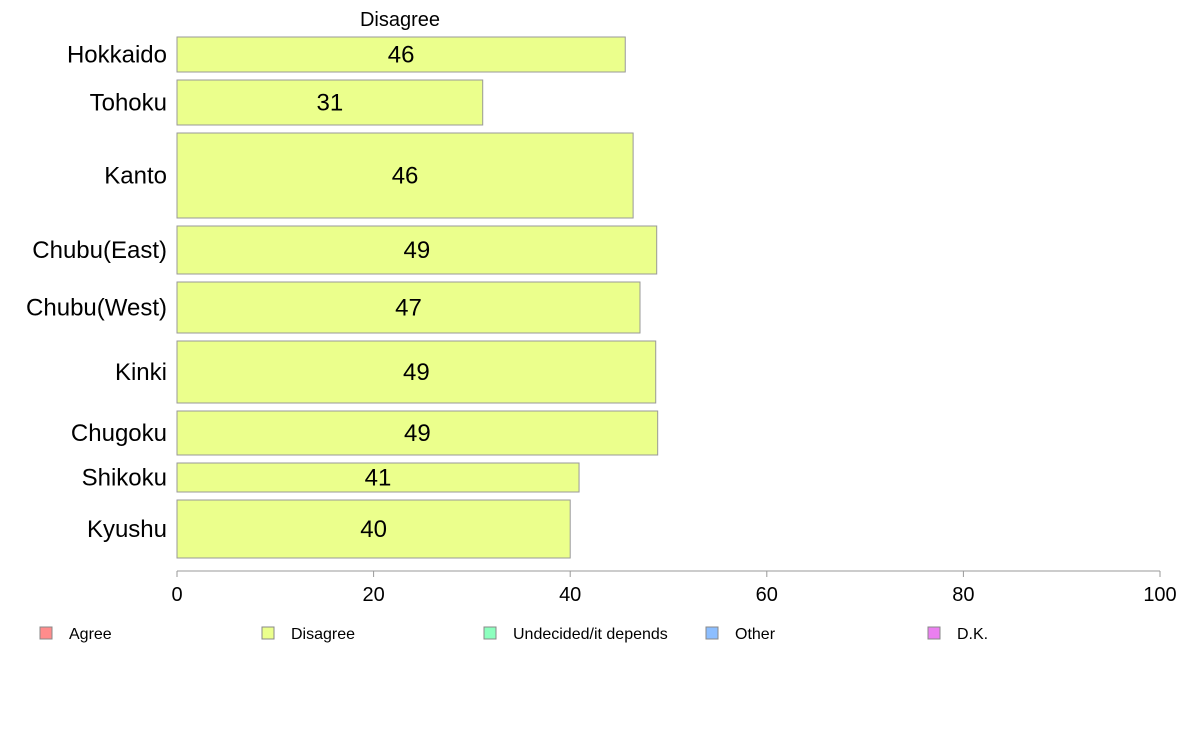 Image resolution: width=1188 pixels, height=736 pixels. What do you see at coordinates (141, 372) in the screenshot?
I see `category-label: Kinki` at bounding box center [141, 372].